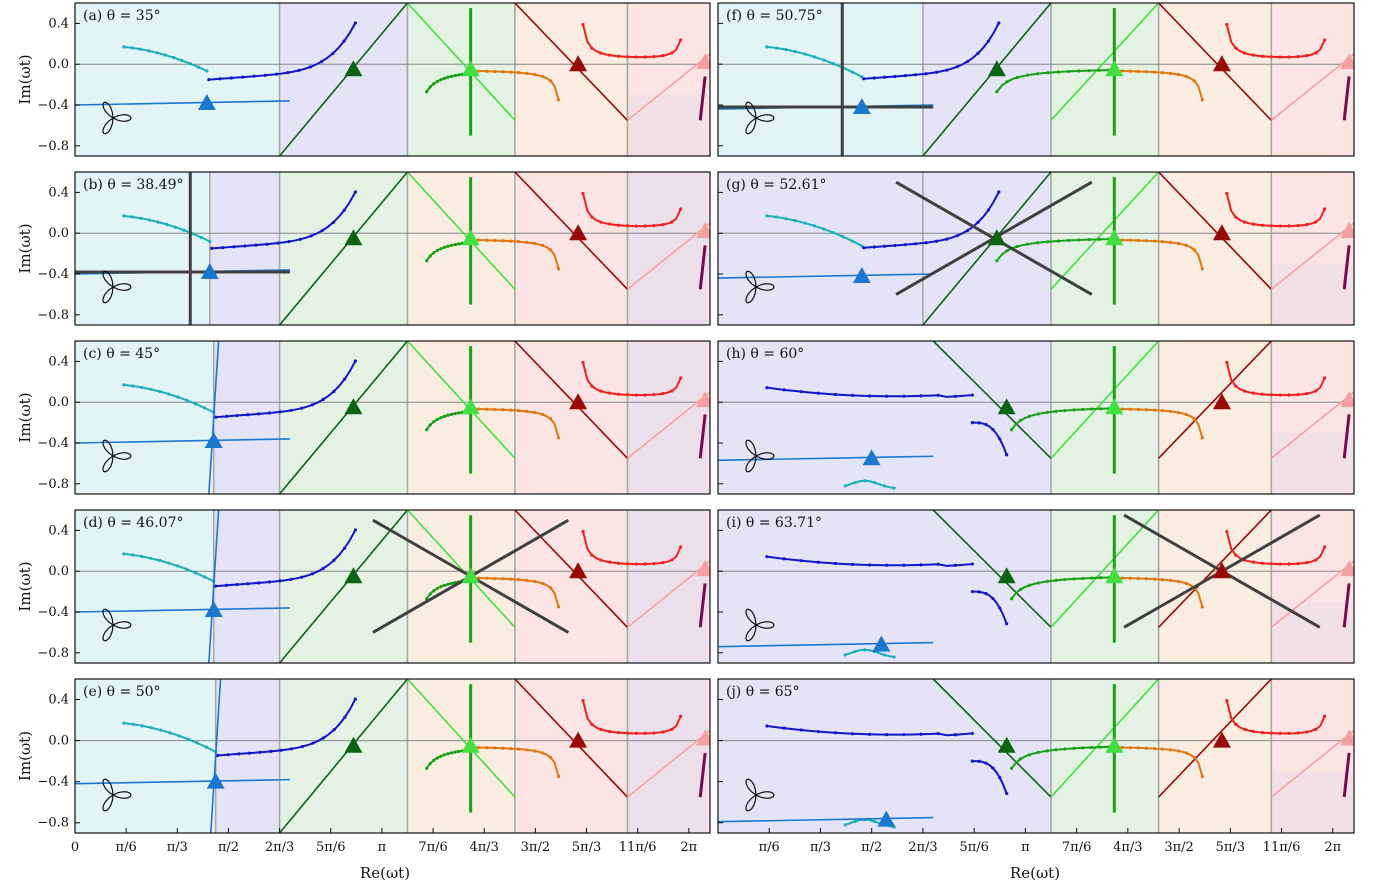 Image resolution: width=1376 pixels, height=888 pixels. Describe the element at coordinates (133, 523) in the screenshot. I see `panel-title: (d) θ = 46.07°` at that location.